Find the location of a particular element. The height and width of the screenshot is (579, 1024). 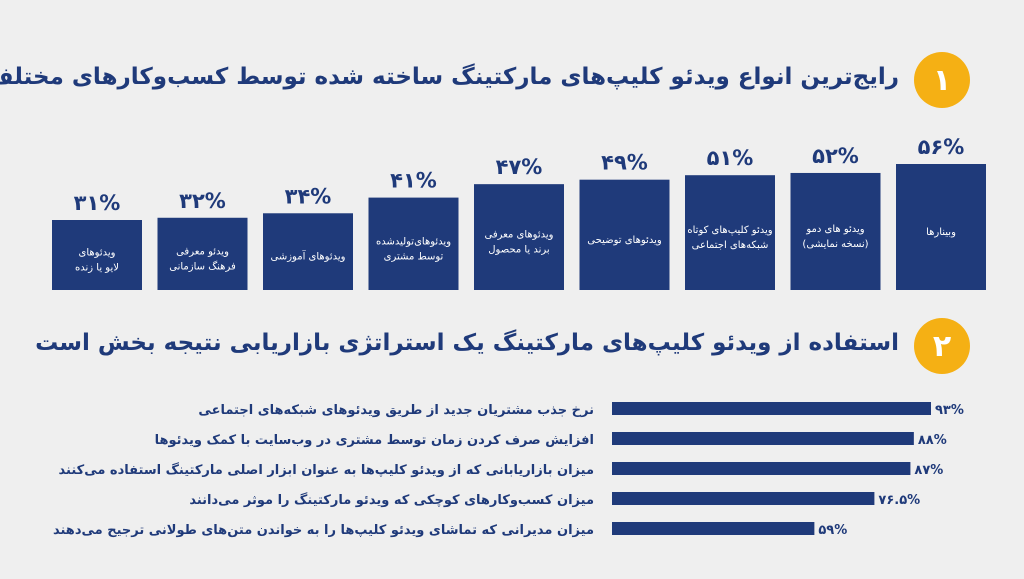

section-2-number-badge: ۲ is located at coordinates (942, 346).